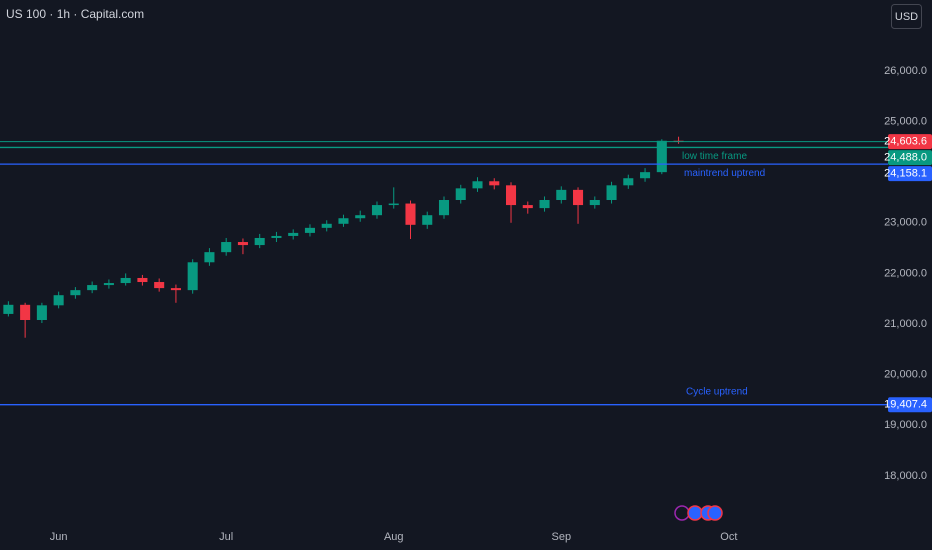  What do you see at coordinates (905, 476) in the screenshot?
I see `y-tick-label: 18,000.0` at bounding box center [905, 476].